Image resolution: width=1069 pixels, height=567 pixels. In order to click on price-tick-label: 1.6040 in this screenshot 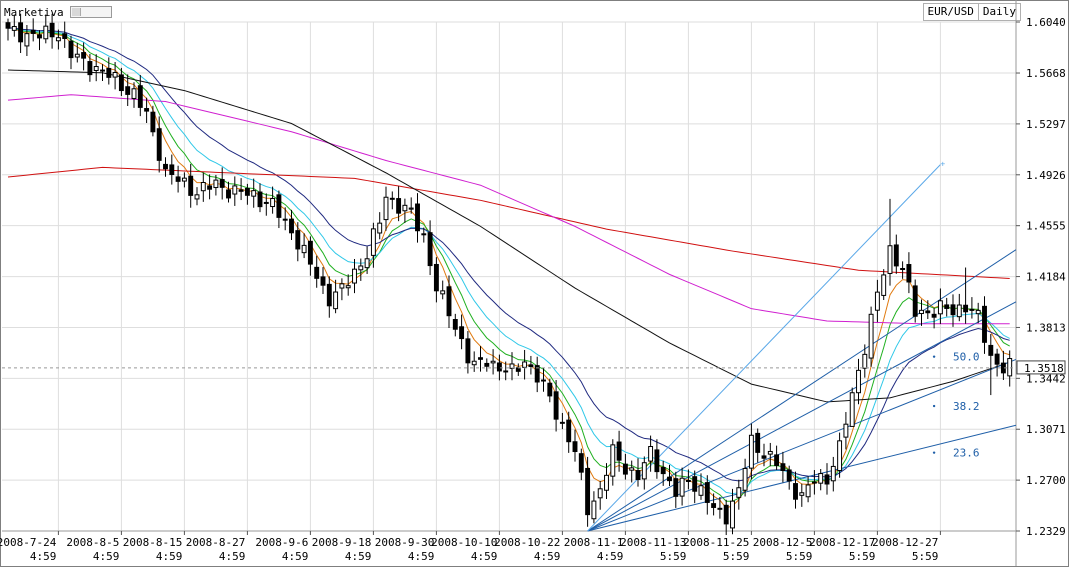, I will do `click(1046, 22)`.